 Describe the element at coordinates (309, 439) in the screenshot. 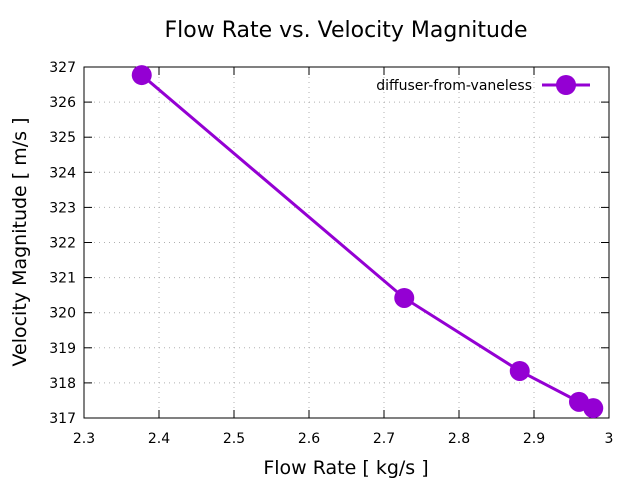

I see `x-tick-label: 2.6` at that location.